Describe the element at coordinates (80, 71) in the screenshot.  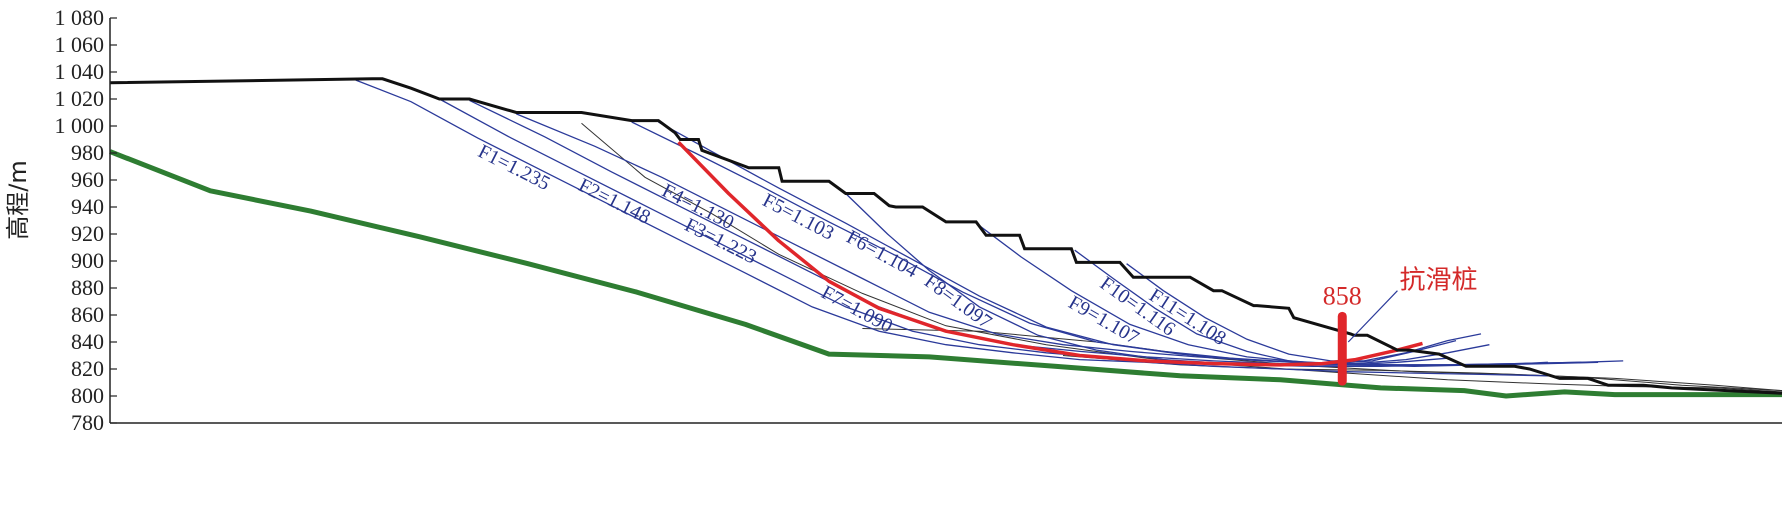
I see `y-tick-label: 1 040` at that location.